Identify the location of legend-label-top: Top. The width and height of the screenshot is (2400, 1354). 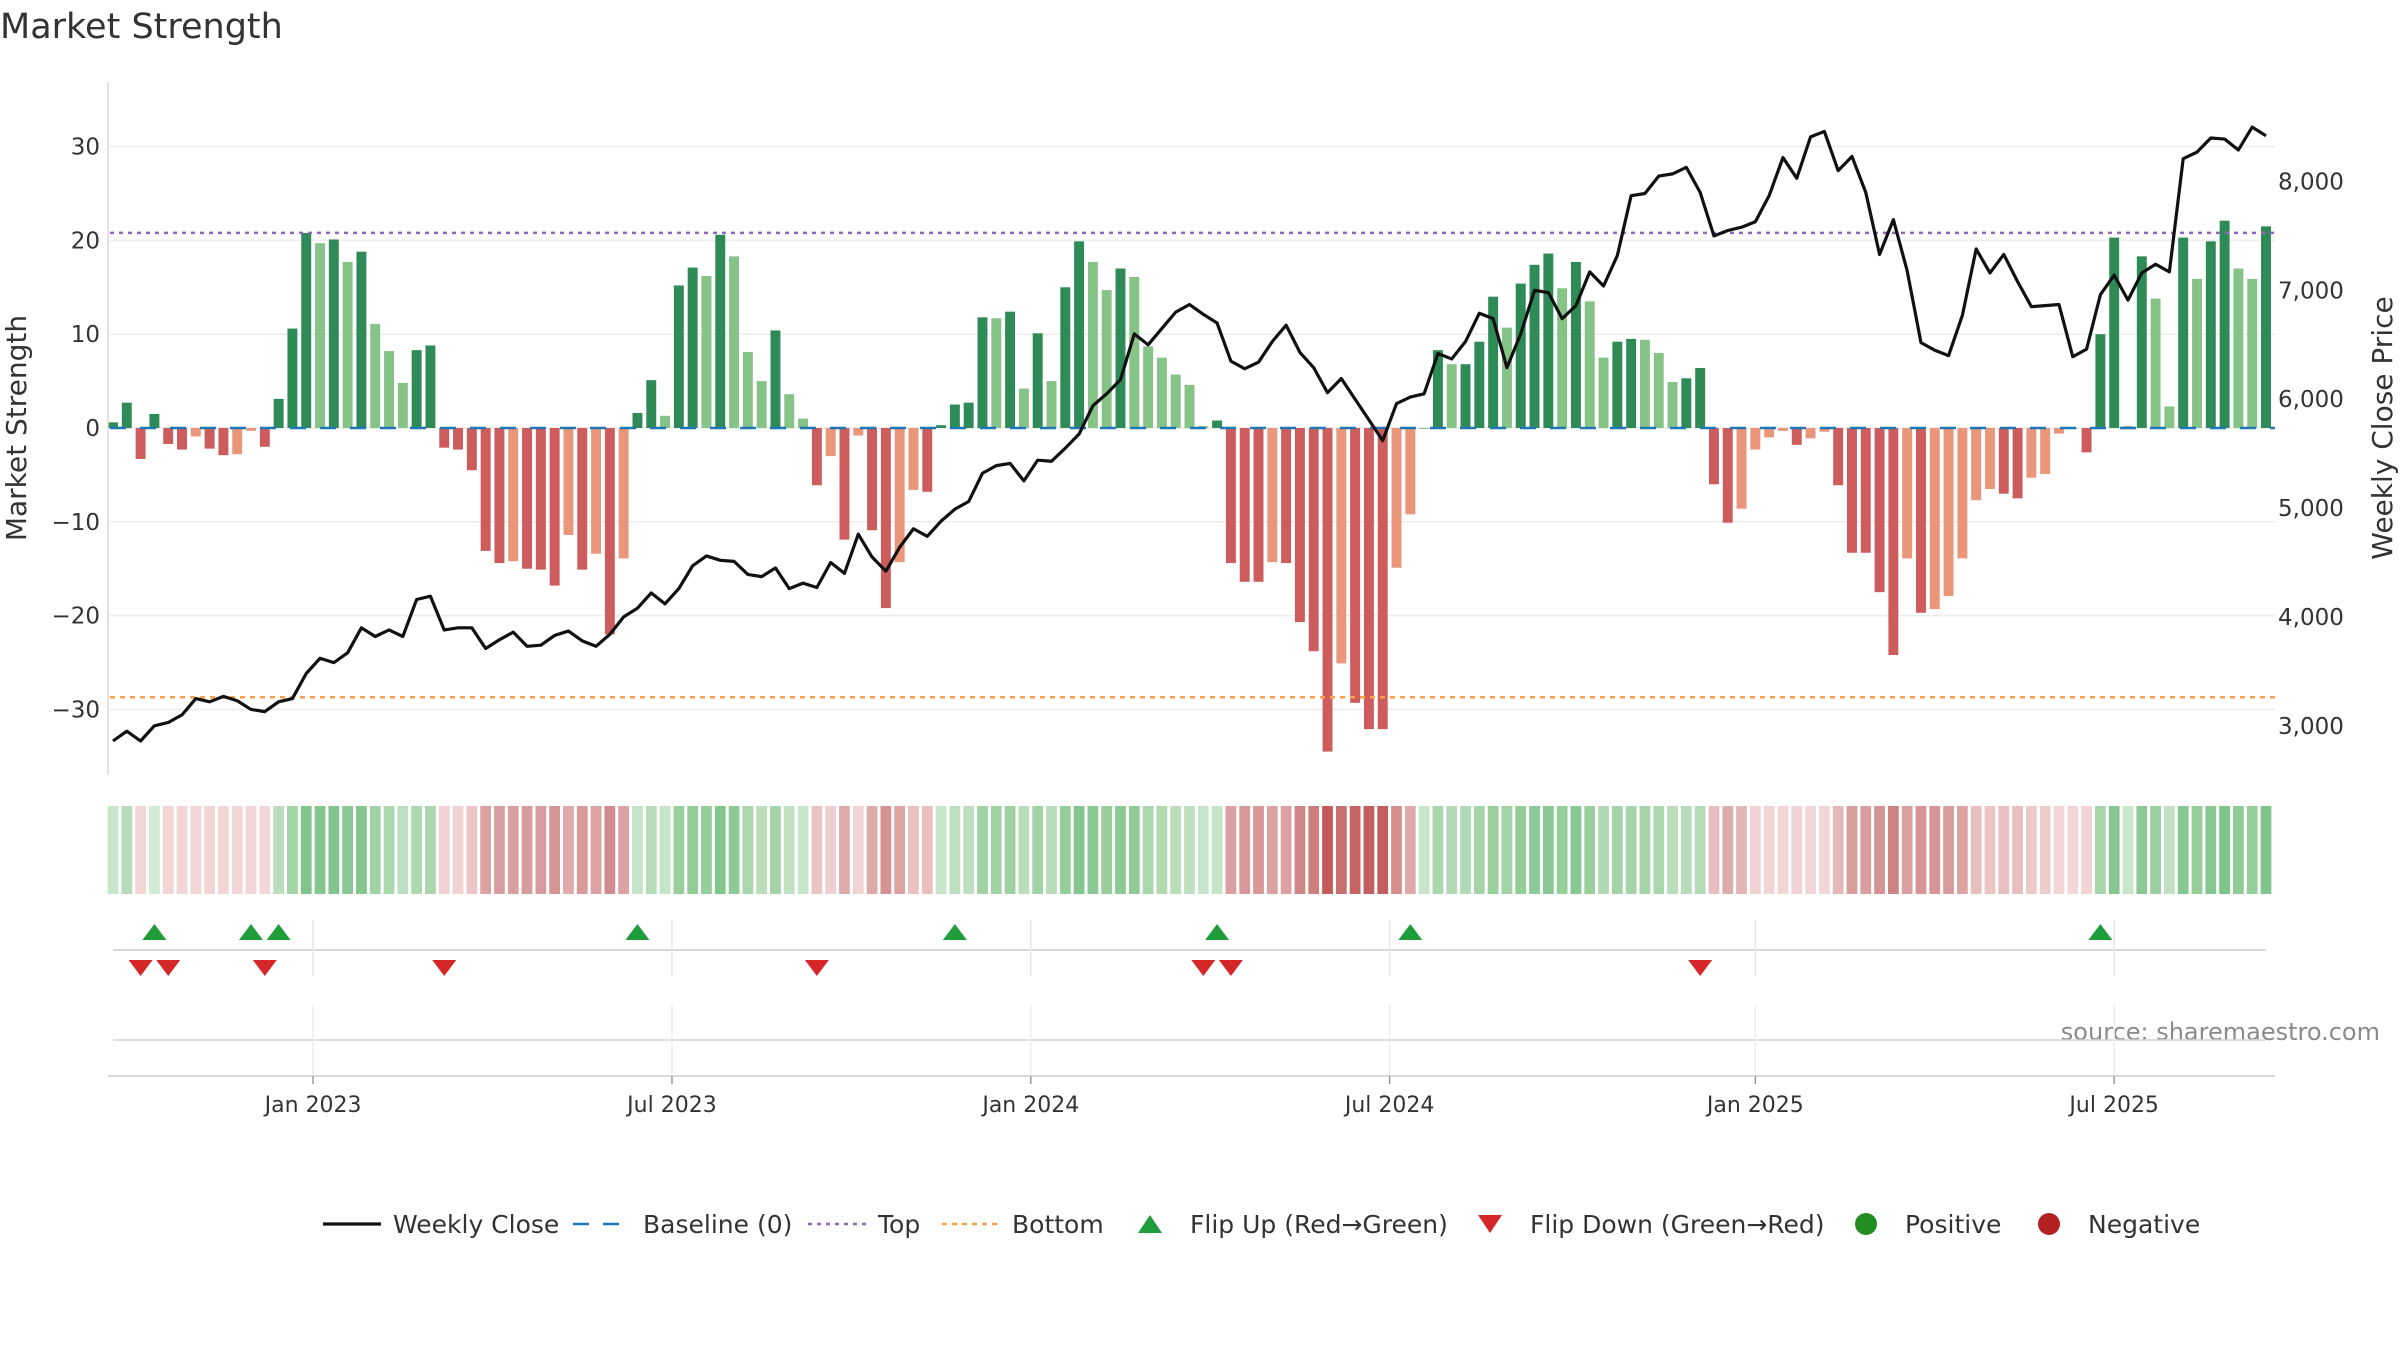
(898, 1224).